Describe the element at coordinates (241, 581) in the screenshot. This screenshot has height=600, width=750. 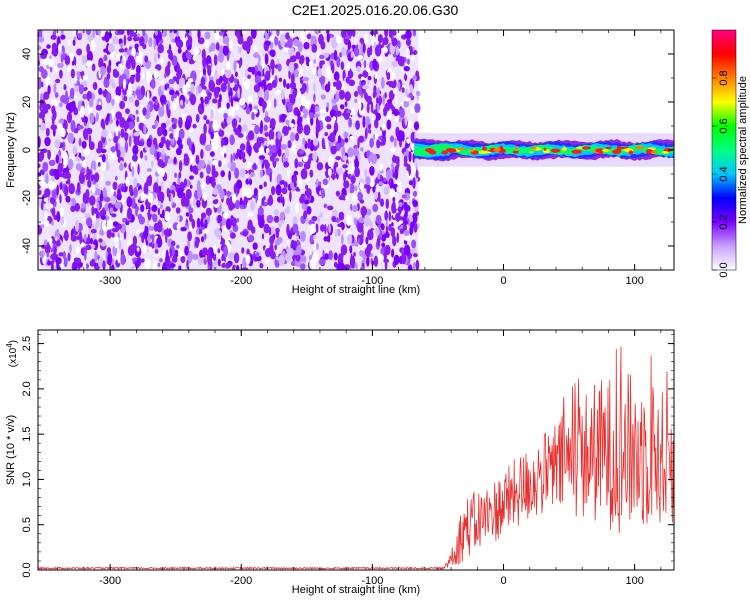
I see `x-tick-label: -200` at that location.